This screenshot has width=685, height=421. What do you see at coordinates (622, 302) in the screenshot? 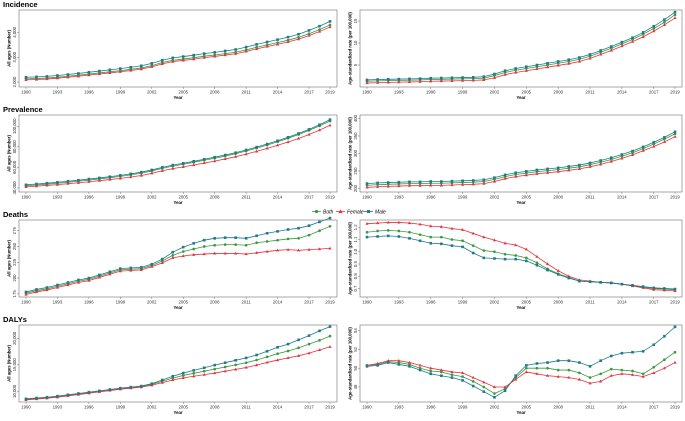
I see `x-tick-label-deaths-rate: 2014` at bounding box center [622, 302].